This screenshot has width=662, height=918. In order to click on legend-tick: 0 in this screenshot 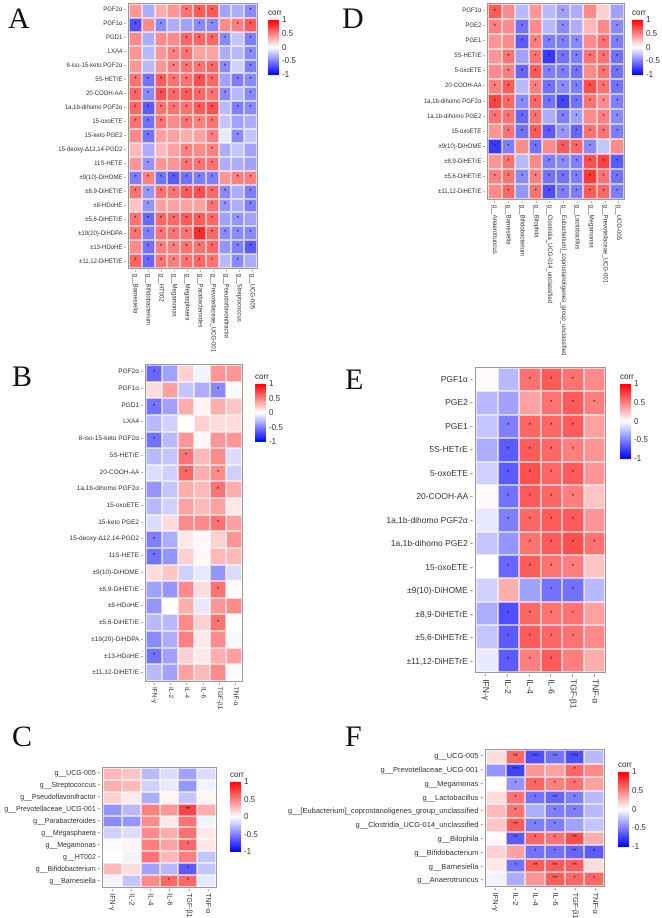, I will do `click(634, 809)`.